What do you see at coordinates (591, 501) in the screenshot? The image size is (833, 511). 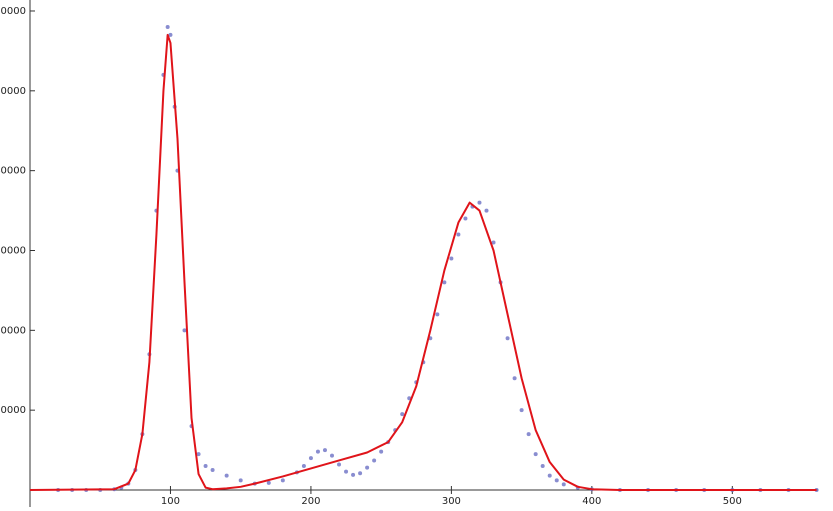 I see `x-tick-label: 400` at bounding box center [591, 501].